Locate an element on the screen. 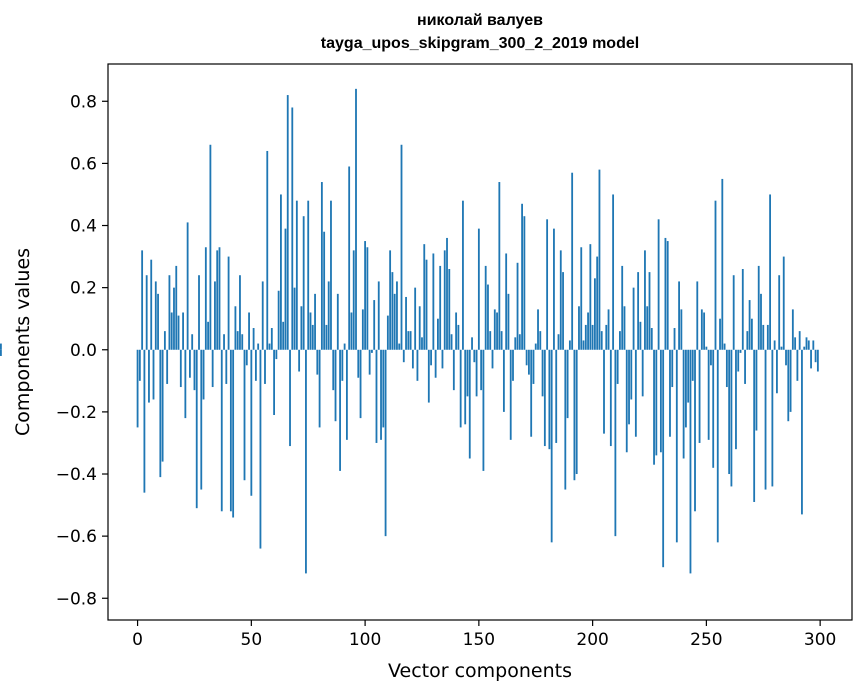 Image resolution: width=867 pixels, height=696 pixels. chart-title: николай валуев is located at coordinates (480, 20).